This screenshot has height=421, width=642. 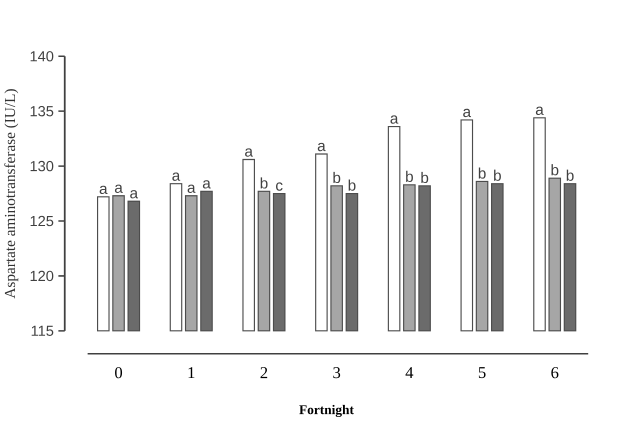 I want to click on x-tick-label: 6, so click(x=554, y=372).